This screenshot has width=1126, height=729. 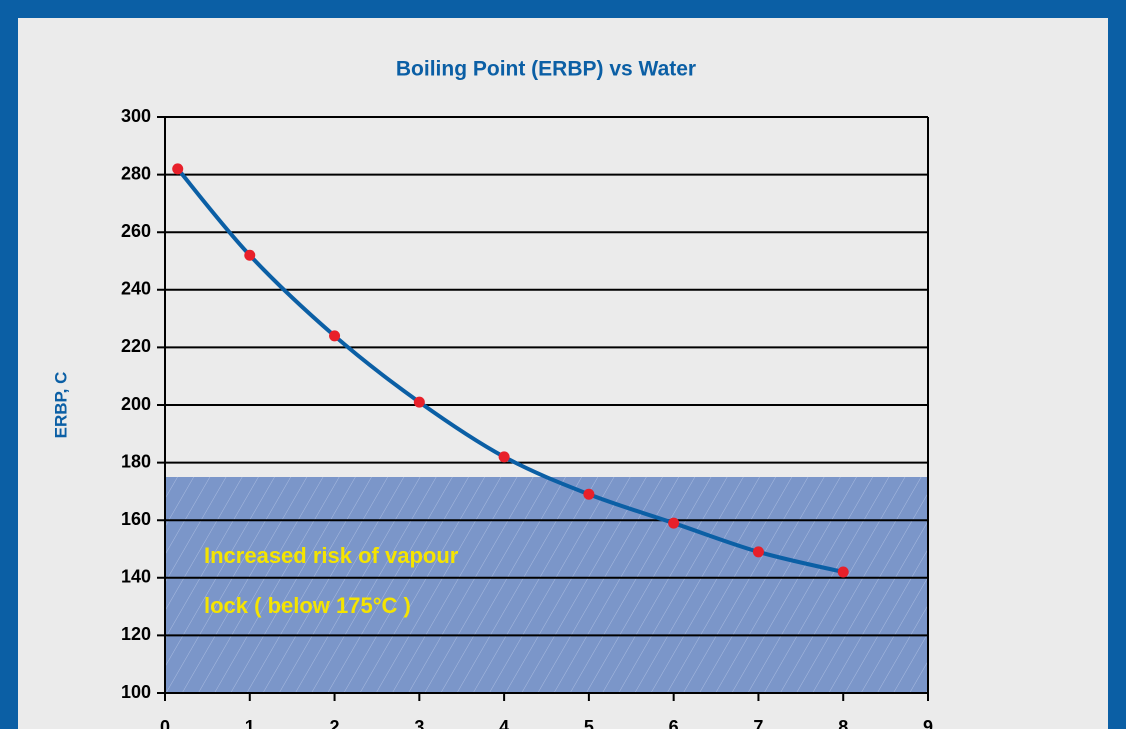 I want to click on y-tick-label: 180, so click(x=136, y=461).